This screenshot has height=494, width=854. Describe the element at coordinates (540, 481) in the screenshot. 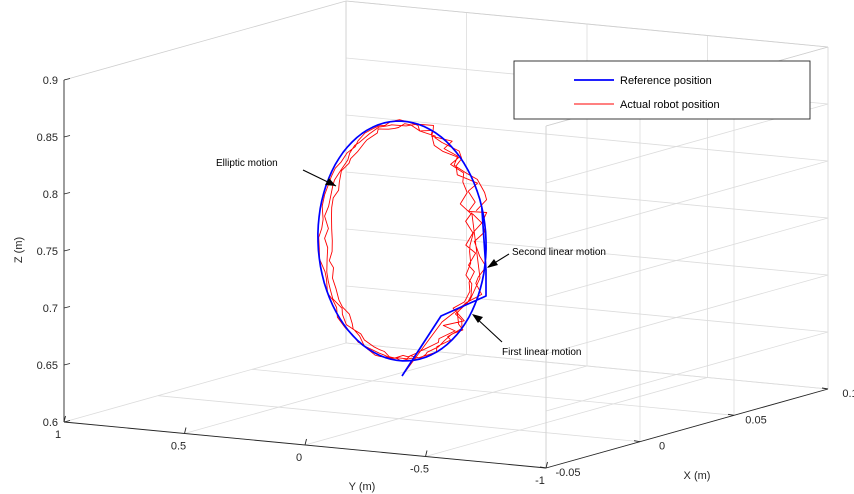

I see `y-tick-label: -1` at that location.